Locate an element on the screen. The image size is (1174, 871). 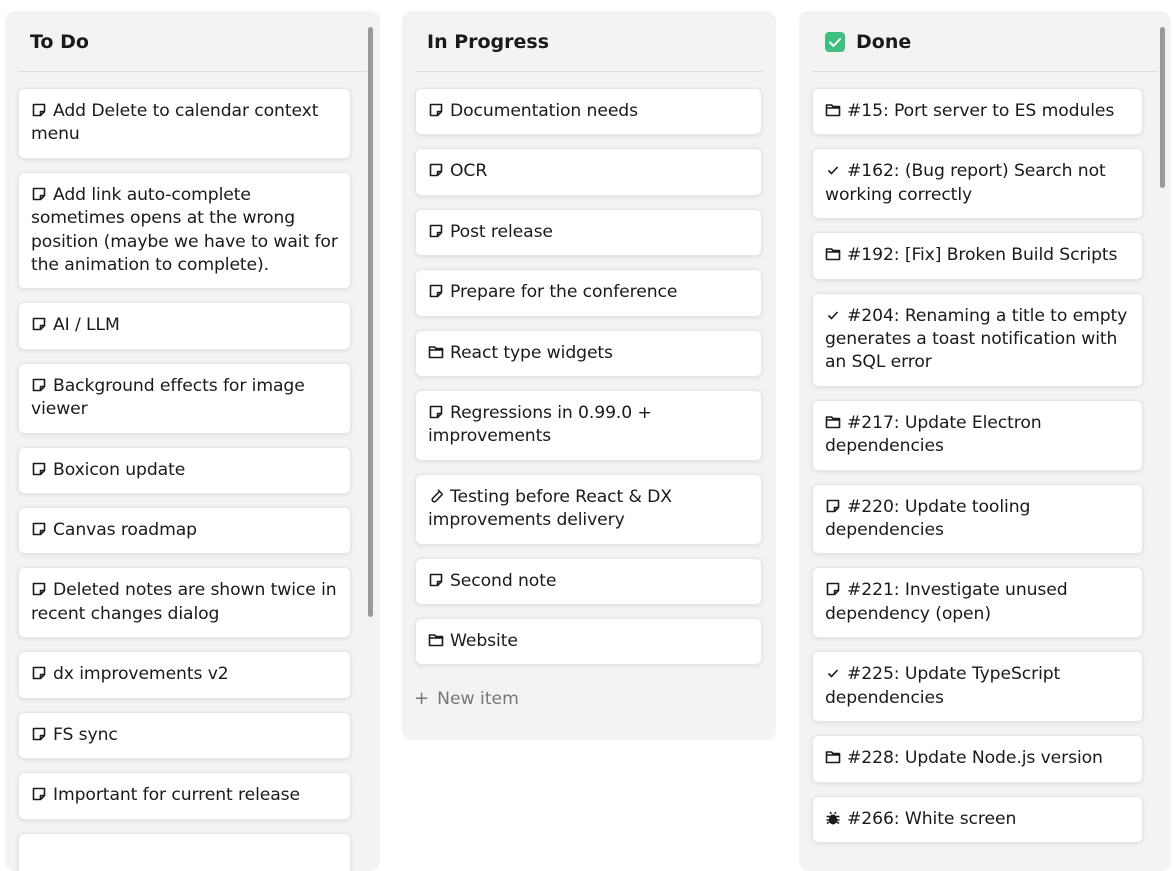
card-title: OCR is located at coordinates (468, 171).